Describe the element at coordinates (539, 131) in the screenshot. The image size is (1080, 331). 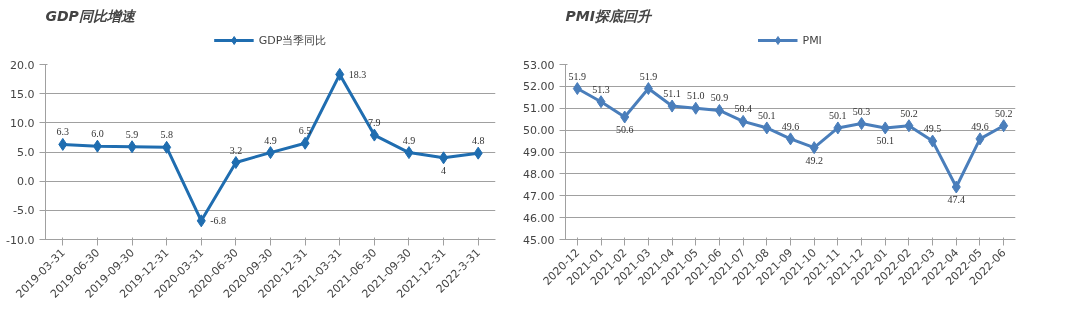
I see `y-tick-label: 50.00` at that location.